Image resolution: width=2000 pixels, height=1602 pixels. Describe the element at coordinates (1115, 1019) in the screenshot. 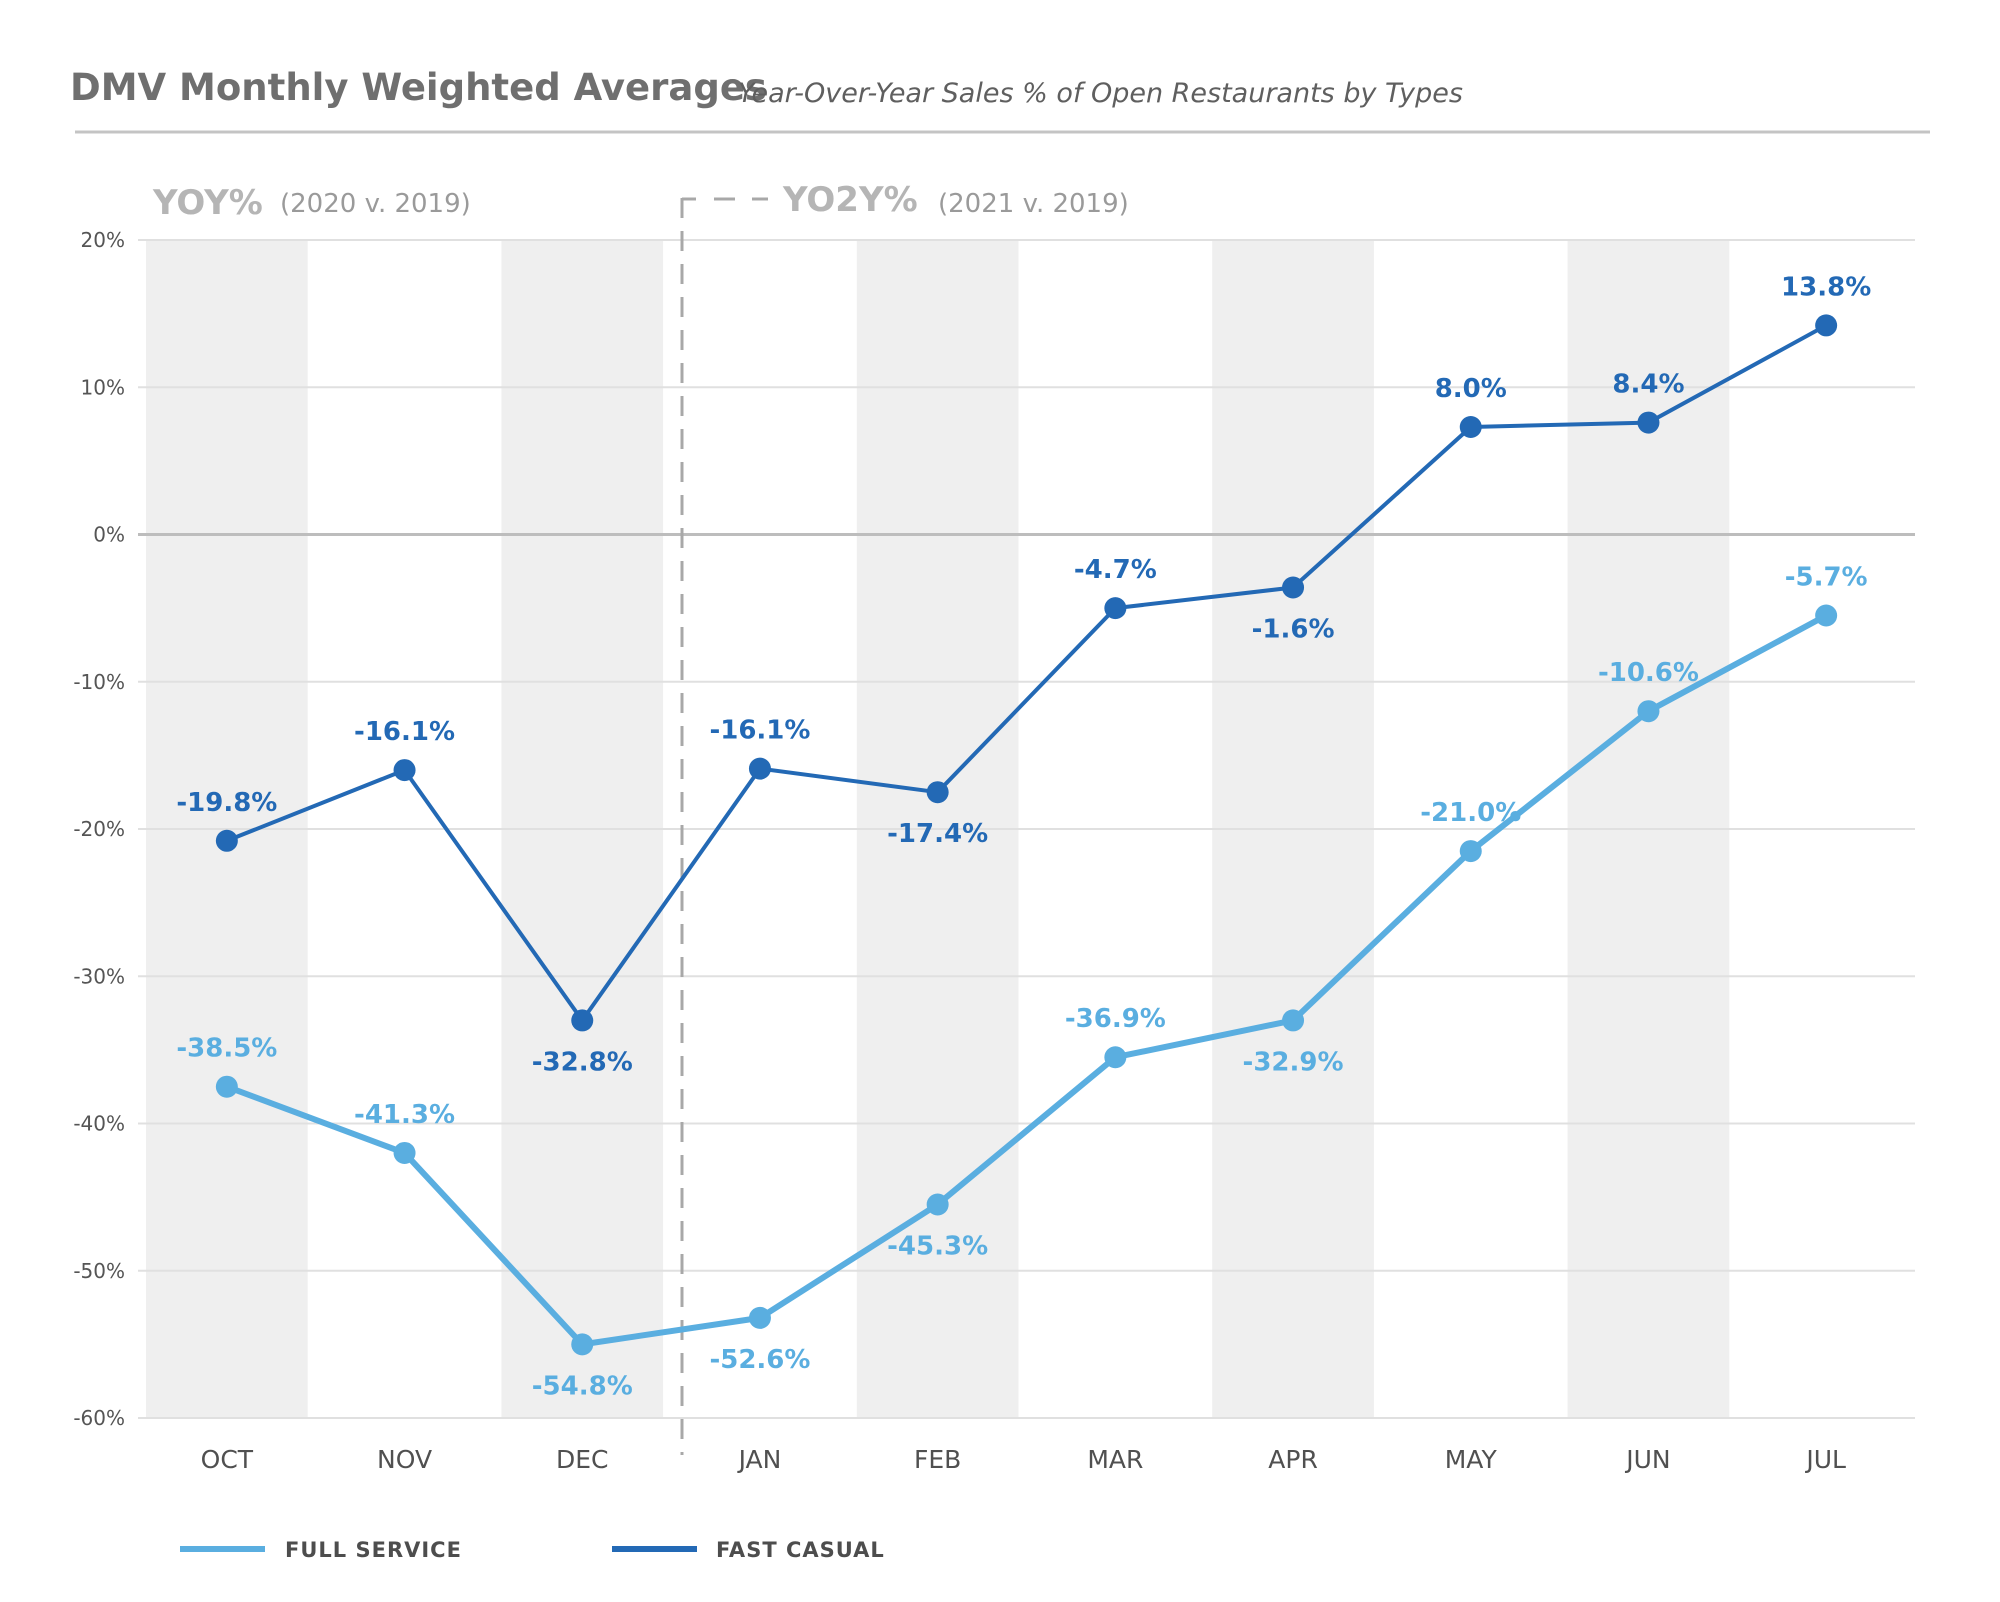

I see `label-full-service: -36.9%` at that location.